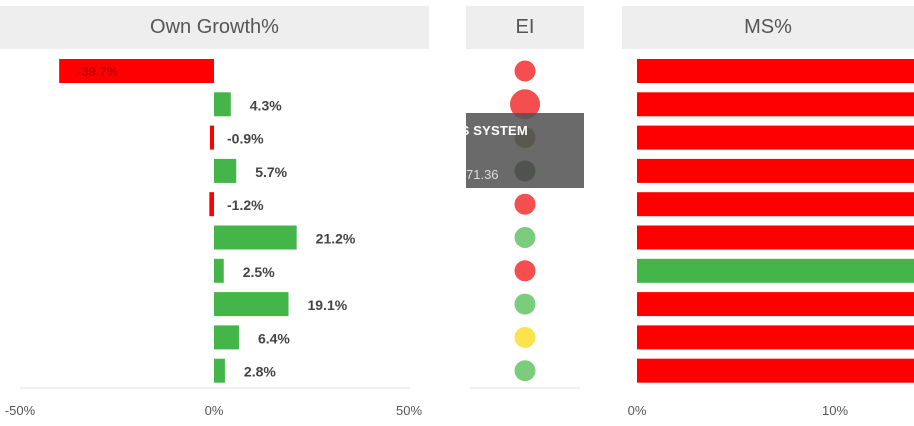 The height and width of the screenshot is (426, 914). Describe the element at coordinates (835, 410) in the screenshot. I see `ms-tick-label: 10%` at that location.